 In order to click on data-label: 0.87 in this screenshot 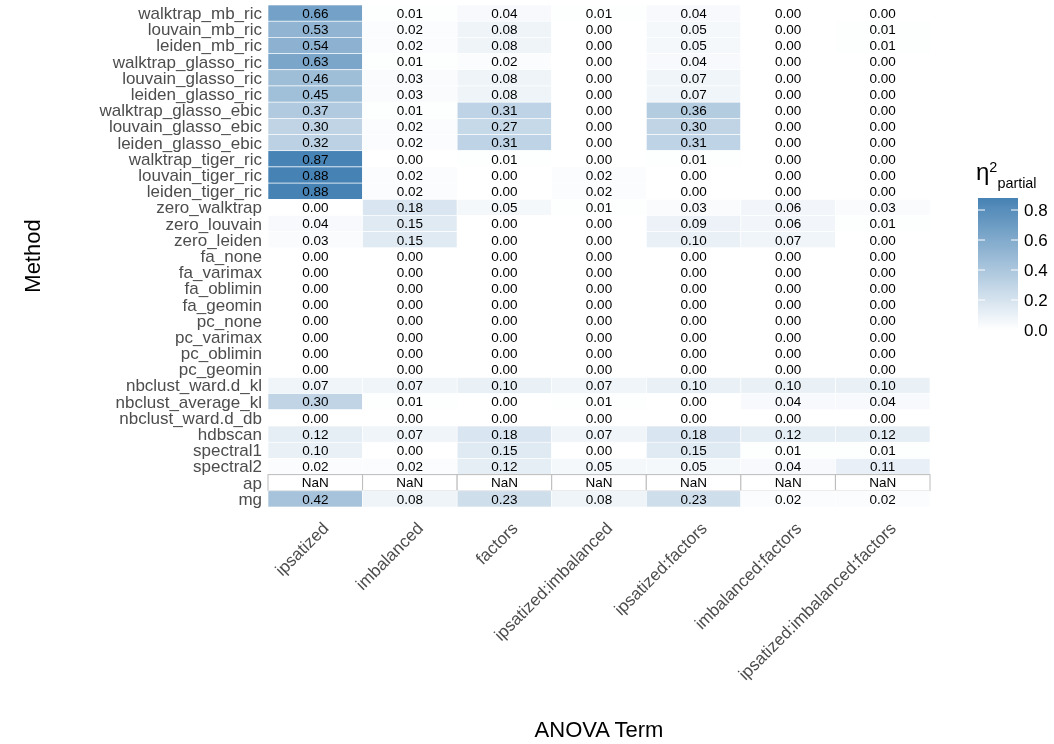, I will do `click(315, 159)`.